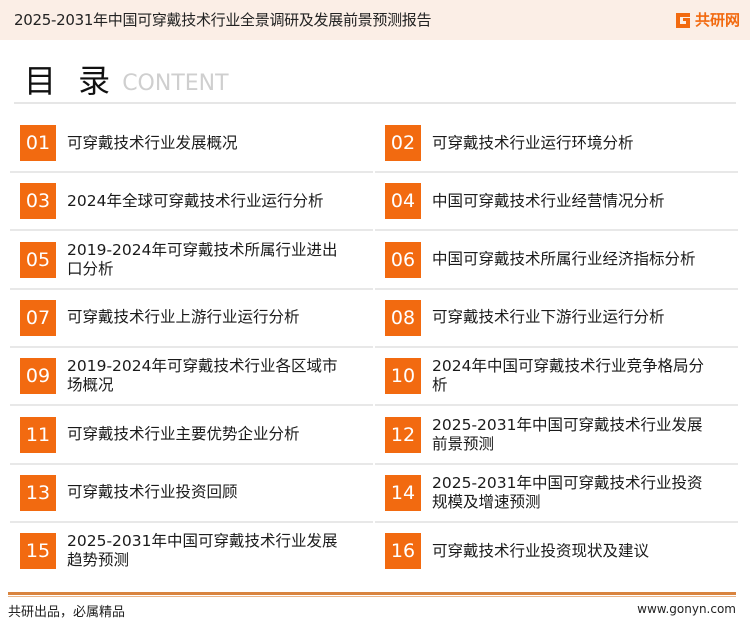 The width and height of the screenshot is (750, 622). What do you see at coordinates (70, 81) in the screenshot?
I see `heading-zh: 目 录` at bounding box center [70, 81].